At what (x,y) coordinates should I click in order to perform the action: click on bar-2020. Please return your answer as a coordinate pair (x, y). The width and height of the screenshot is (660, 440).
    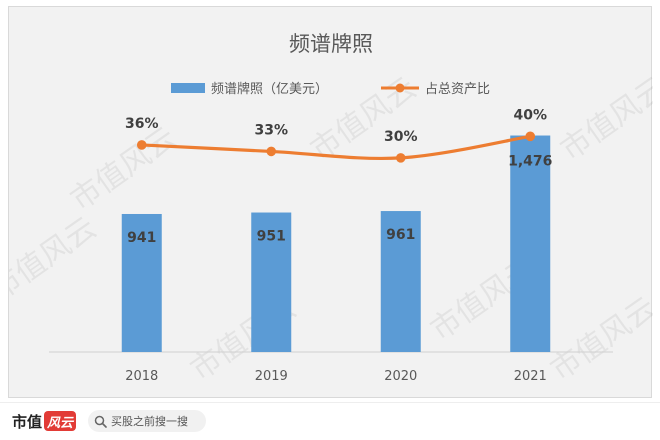
    Looking at the image, I should click on (400, 281).